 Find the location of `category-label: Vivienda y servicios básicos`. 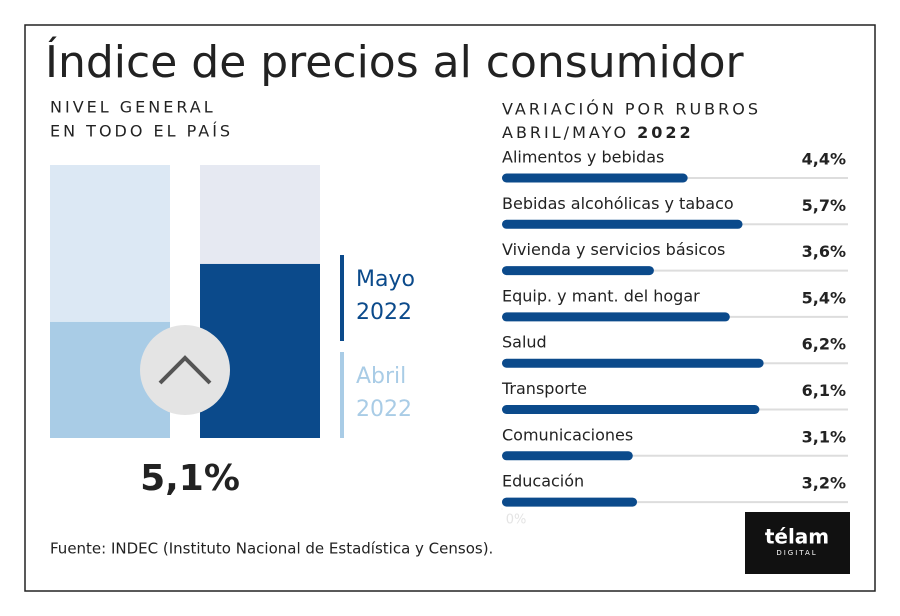

category-label: Vivienda y servicios básicos is located at coordinates (613, 249).